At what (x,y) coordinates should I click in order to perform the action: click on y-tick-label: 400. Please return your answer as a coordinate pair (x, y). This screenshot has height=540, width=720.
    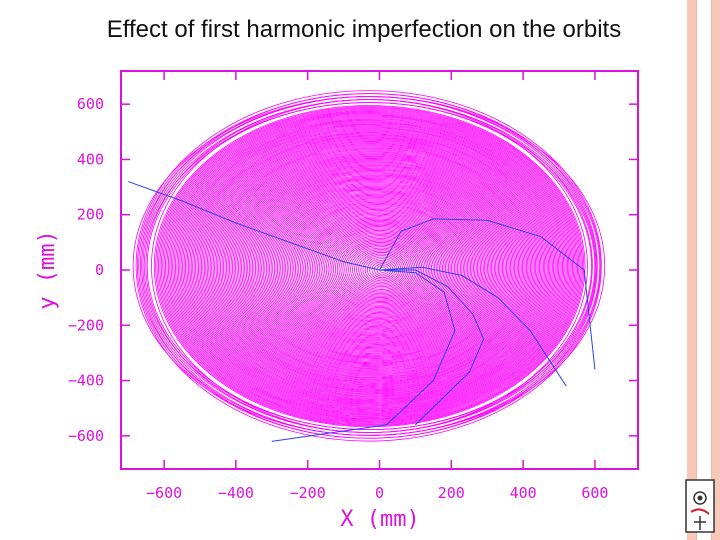
    Looking at the image, I should click on (90, 159).